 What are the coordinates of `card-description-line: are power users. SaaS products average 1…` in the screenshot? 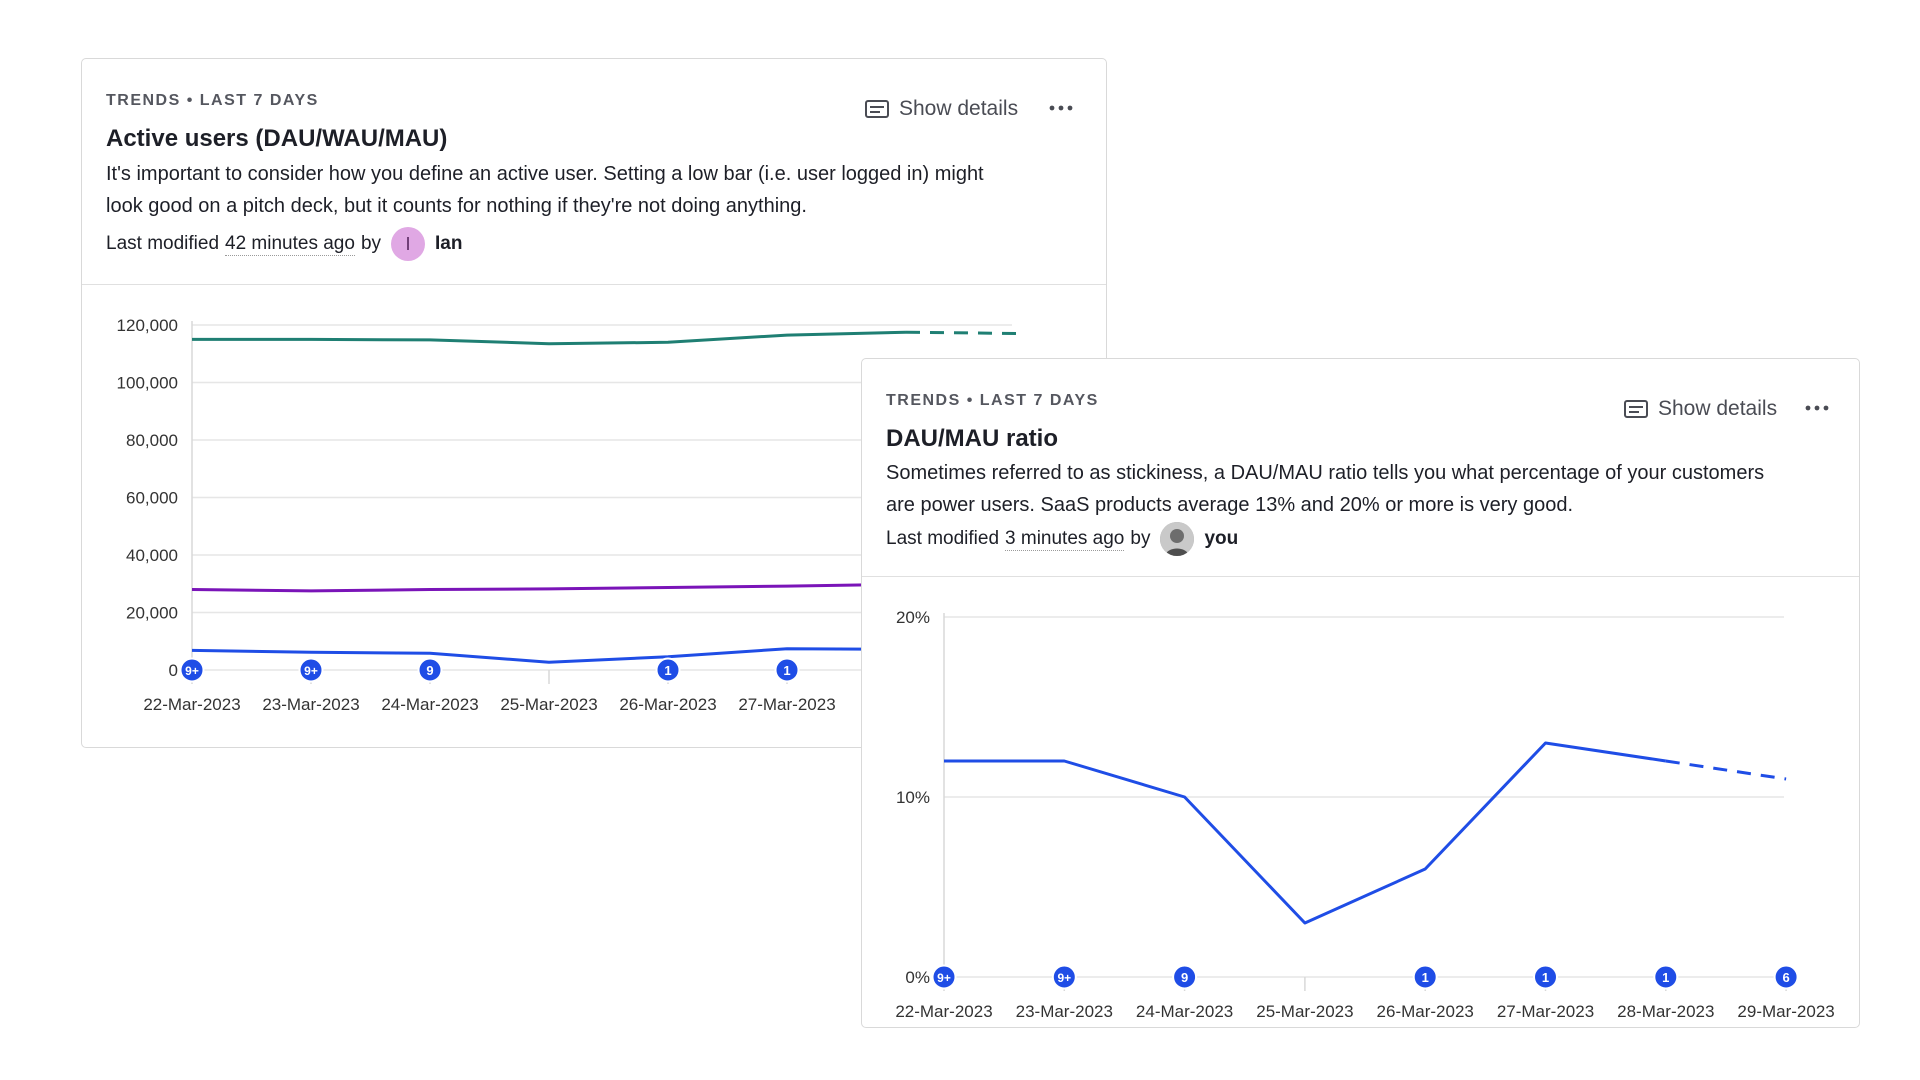 It's located at (1230, 505).